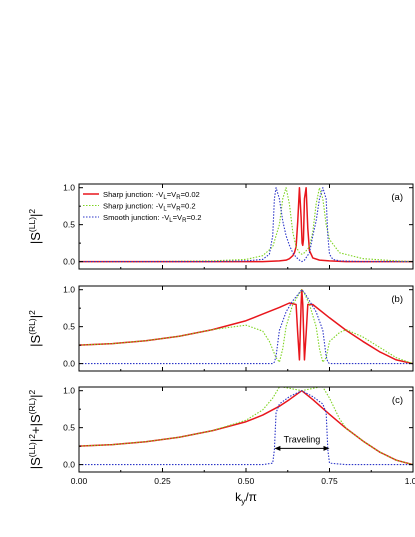 The height and width of the screenshot is (537, 415). I want to click on legend-entry-smooth2: Smooth junction: -VL=VR=0.2, so click(152, 218).